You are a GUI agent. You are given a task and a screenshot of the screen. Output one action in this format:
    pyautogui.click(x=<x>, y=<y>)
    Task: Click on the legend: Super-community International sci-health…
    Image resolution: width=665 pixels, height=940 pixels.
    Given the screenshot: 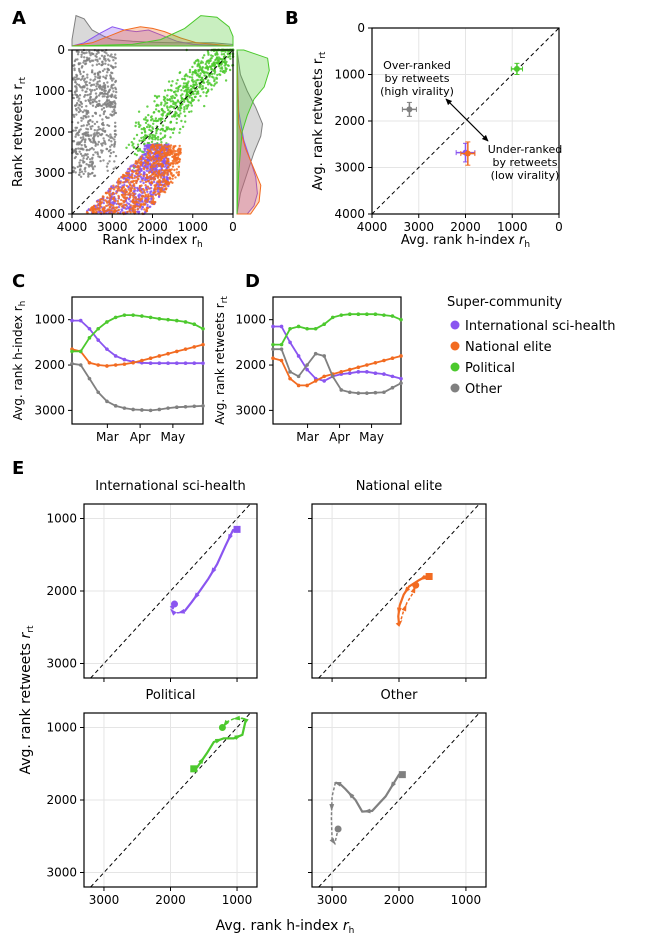 What is the action you would take?
    pyautogui.click(x=531, y=346)
    